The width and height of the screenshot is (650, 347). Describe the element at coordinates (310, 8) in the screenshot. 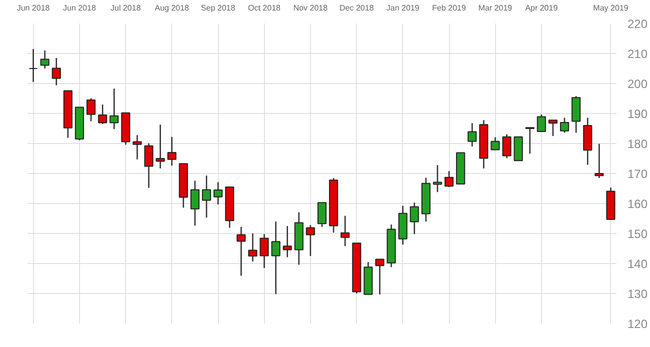

I see `x-tick-label: Nov 2018` at that location.